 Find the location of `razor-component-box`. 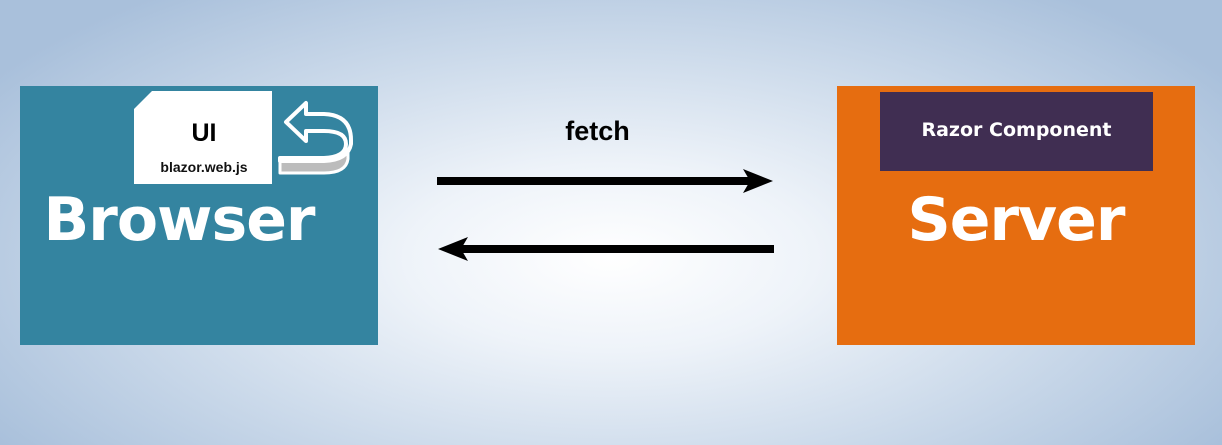

razor-component-box is located at coordinates (1016, 131).